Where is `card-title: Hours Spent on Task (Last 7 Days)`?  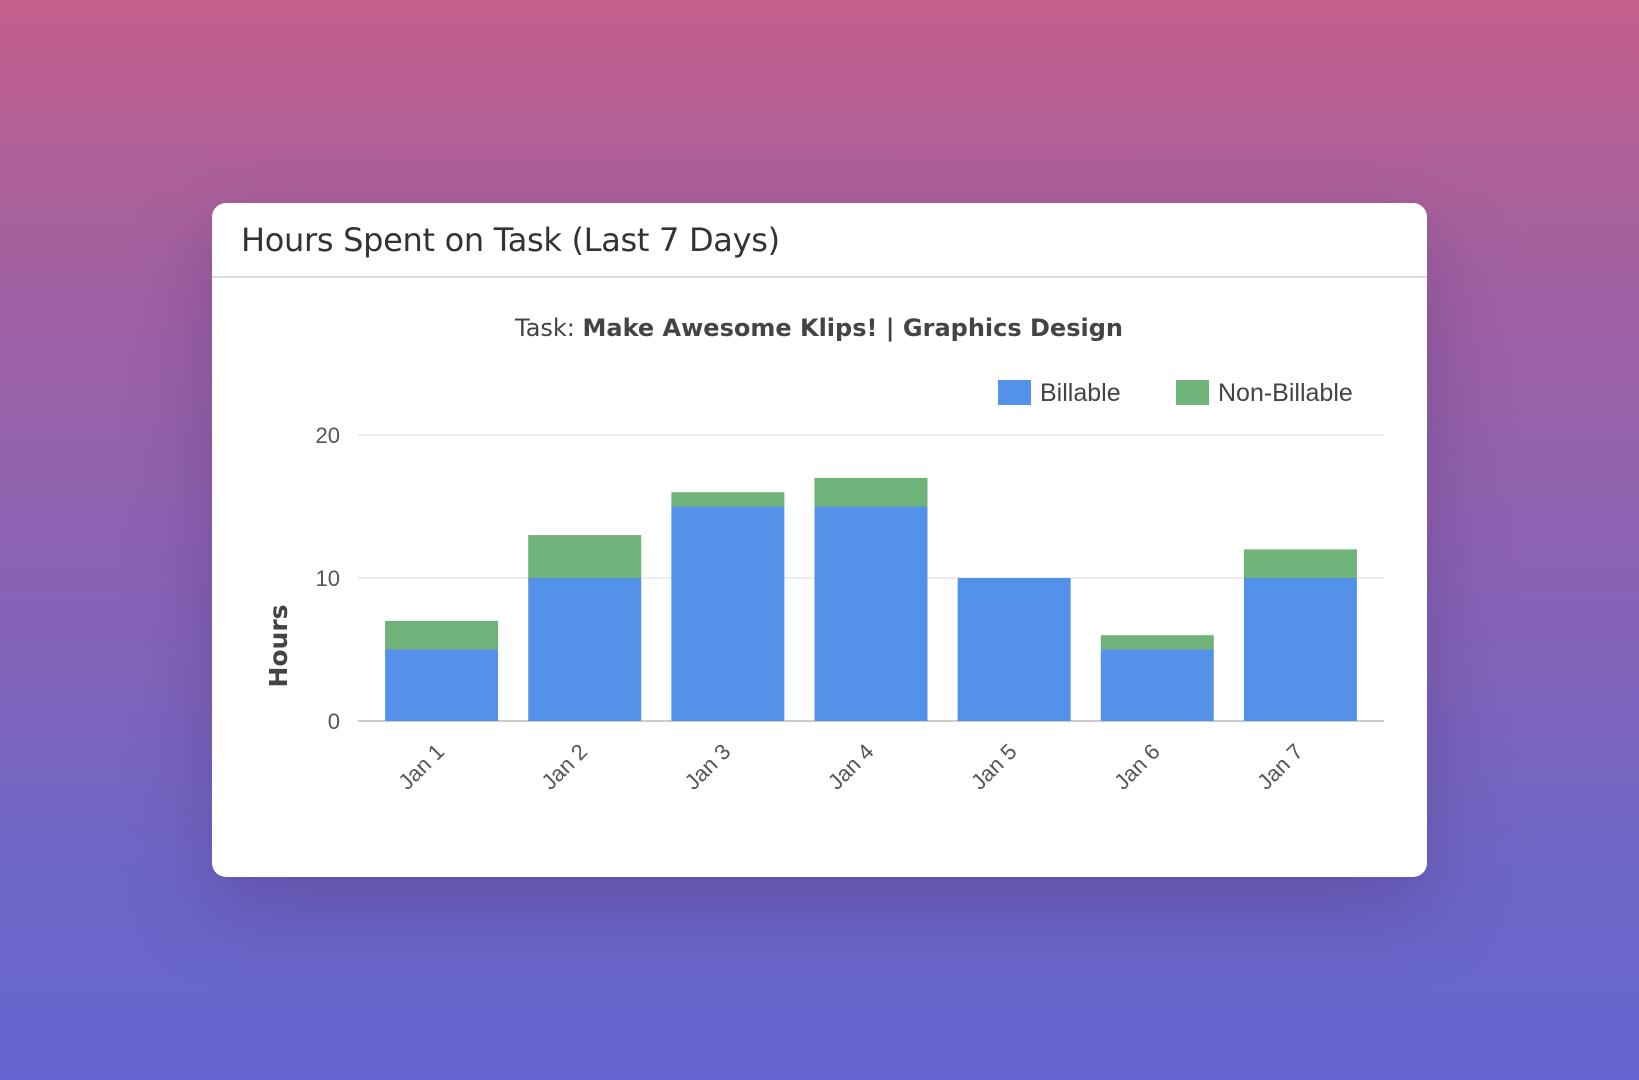 card-title: Hours Spent on Task (Last 7 Days) is located at coordinates (510, 239).